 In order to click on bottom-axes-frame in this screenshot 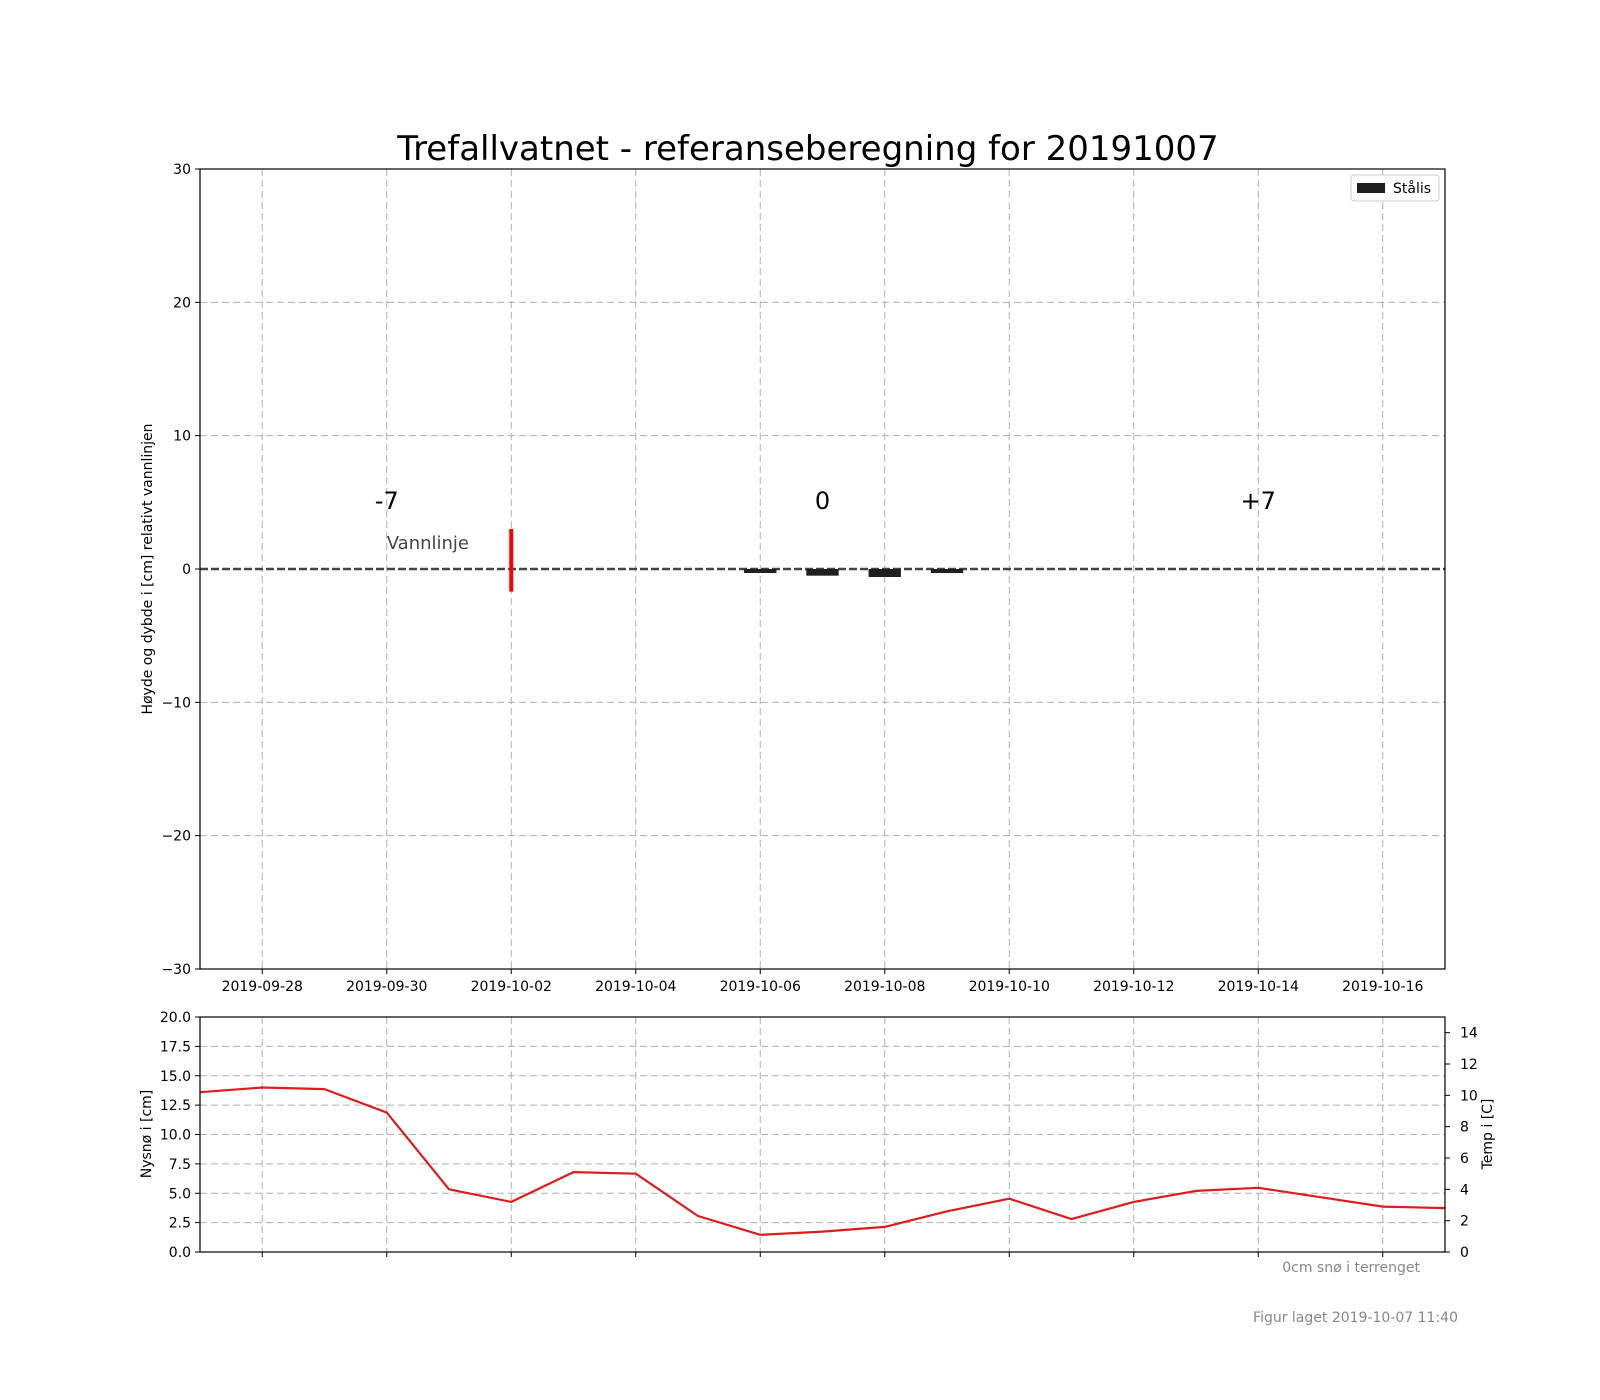, I will do `click(822, 1134)`.